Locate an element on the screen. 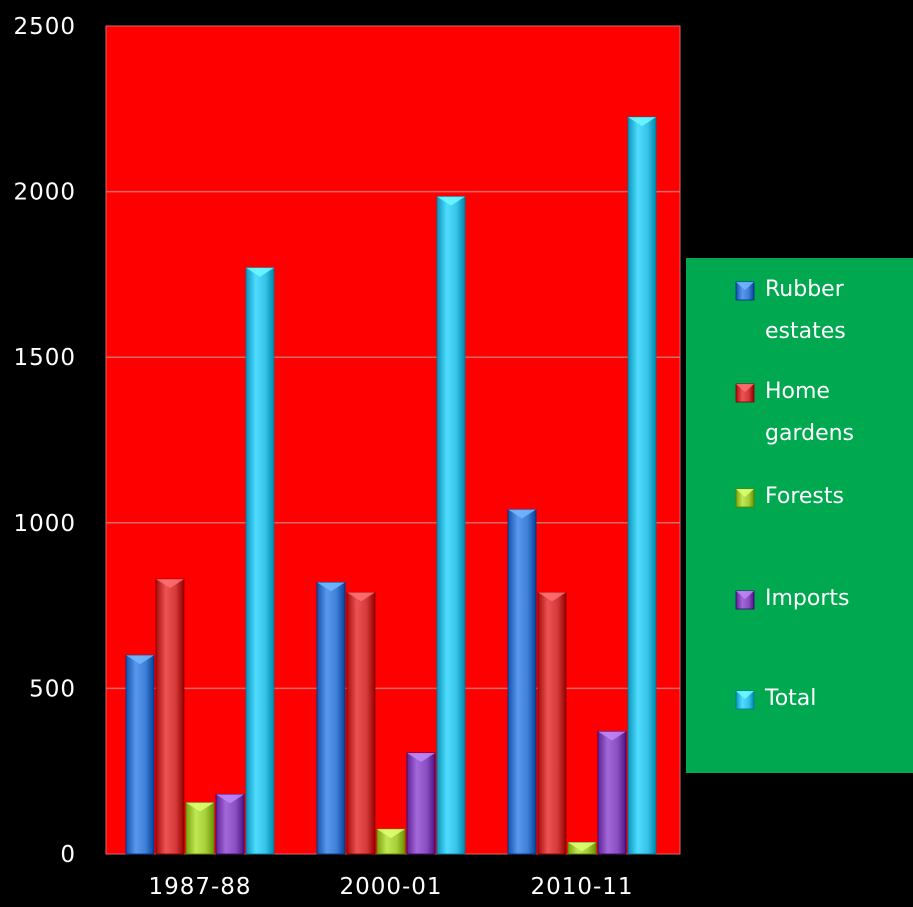 The height and width of the screenshot is (907, 913). legend-label: Rubber is located at coordinates (805, 289).